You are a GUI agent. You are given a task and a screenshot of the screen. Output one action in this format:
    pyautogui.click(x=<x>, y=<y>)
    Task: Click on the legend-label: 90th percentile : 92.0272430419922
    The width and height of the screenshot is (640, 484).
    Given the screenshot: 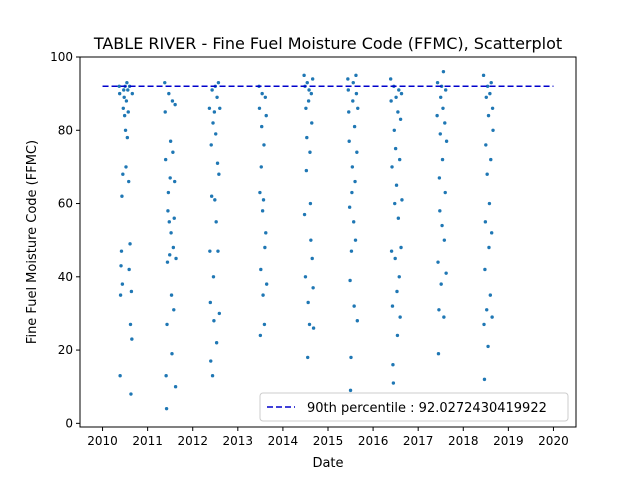 What is the action you would take?
    pyautogui.click(x=427, y=408)
    